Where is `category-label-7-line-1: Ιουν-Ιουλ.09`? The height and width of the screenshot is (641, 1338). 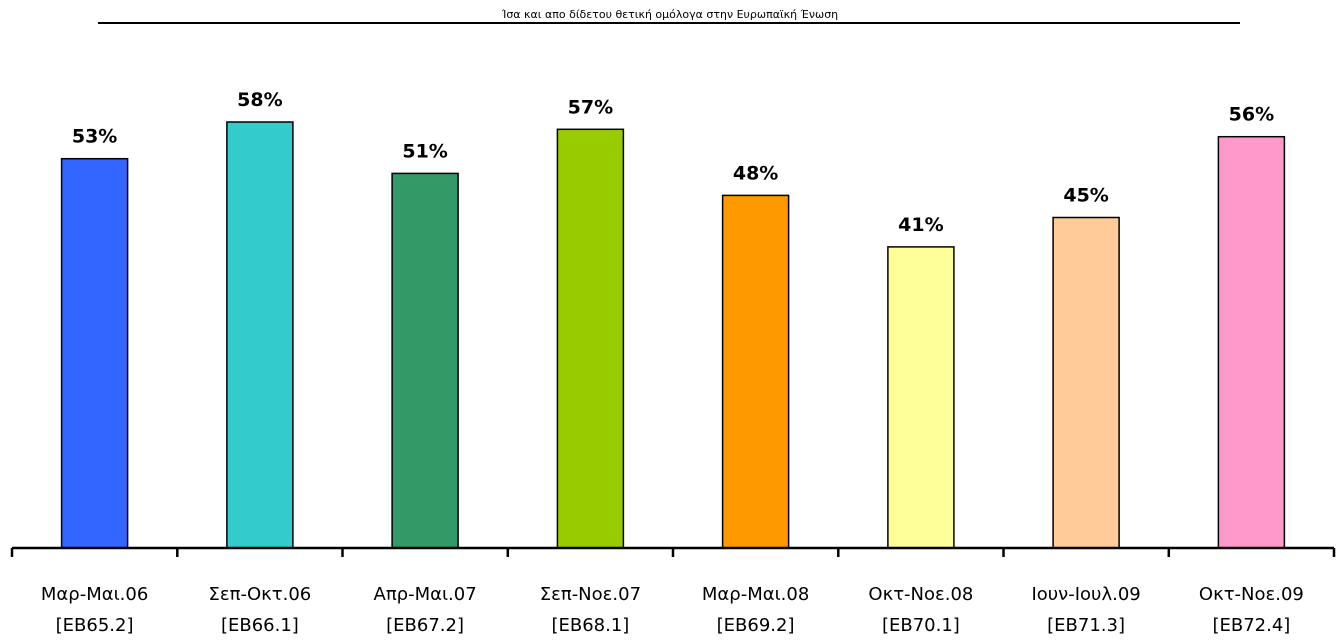 category-label-7-line-1: Ιουν-Ιουλ.09 is located at coordinates (1085, 594).